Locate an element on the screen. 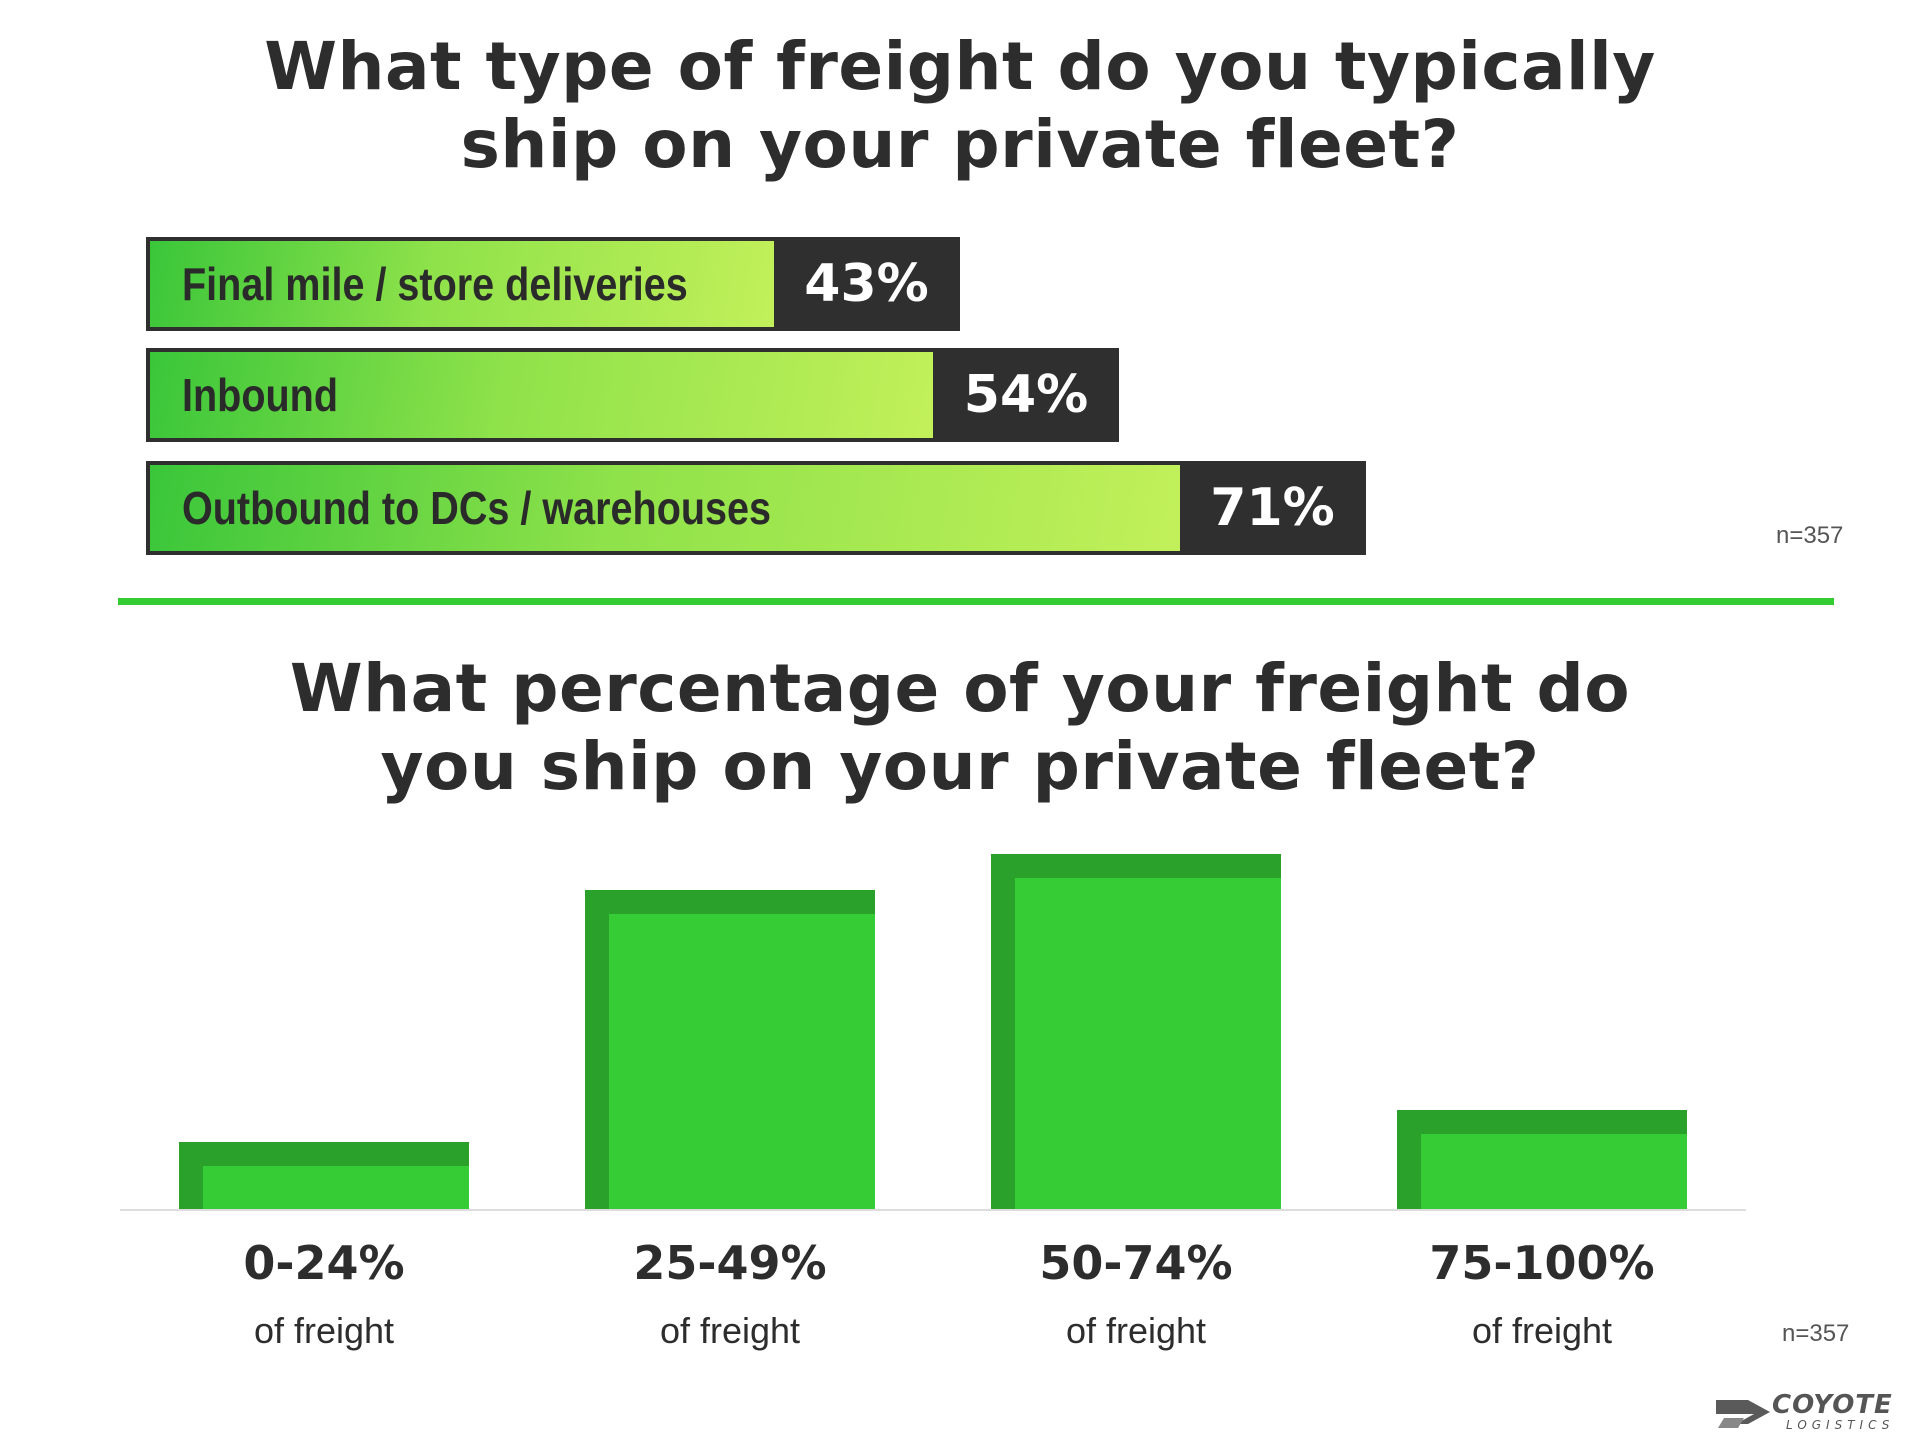  bar-3: Outbound to DCs / warehouses 71% is located at coordinates (756, 508).